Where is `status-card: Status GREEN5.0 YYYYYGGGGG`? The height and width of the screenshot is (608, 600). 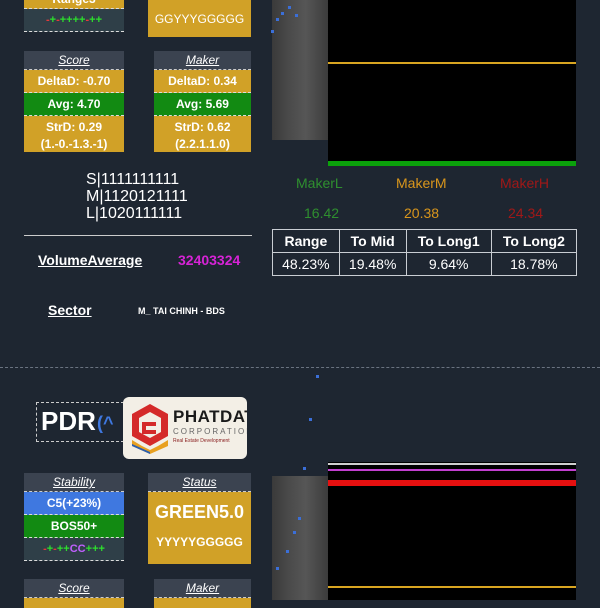
status-card: Status GREEN5.0 YYYYYGGGGG is located at coordinates (199, 518).